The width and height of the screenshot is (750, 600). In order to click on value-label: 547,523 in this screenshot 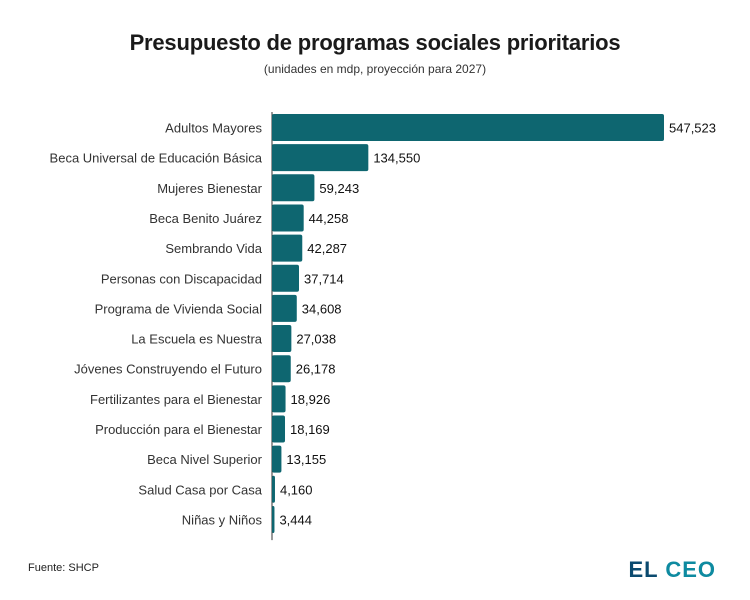, I will do `click(692, 128)`.